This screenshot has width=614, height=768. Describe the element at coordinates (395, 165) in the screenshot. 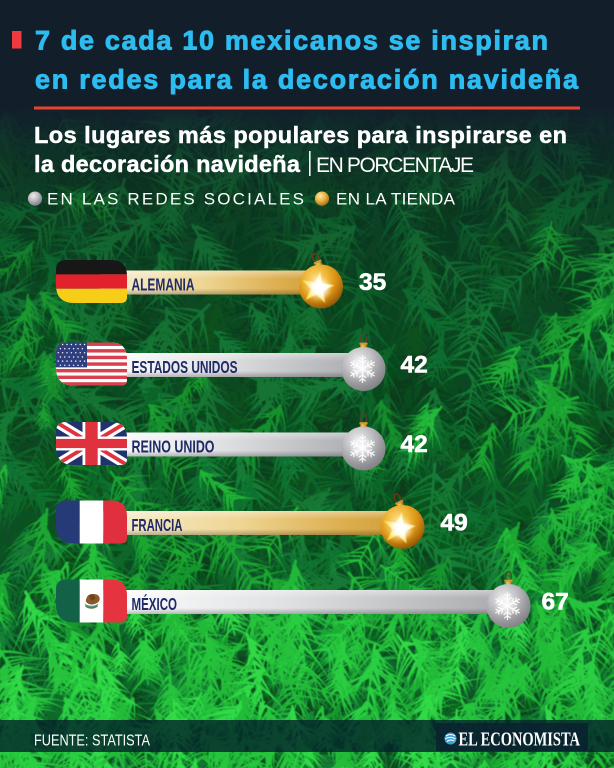

I see `svg-text: EN PORCENTAJE` at that location.